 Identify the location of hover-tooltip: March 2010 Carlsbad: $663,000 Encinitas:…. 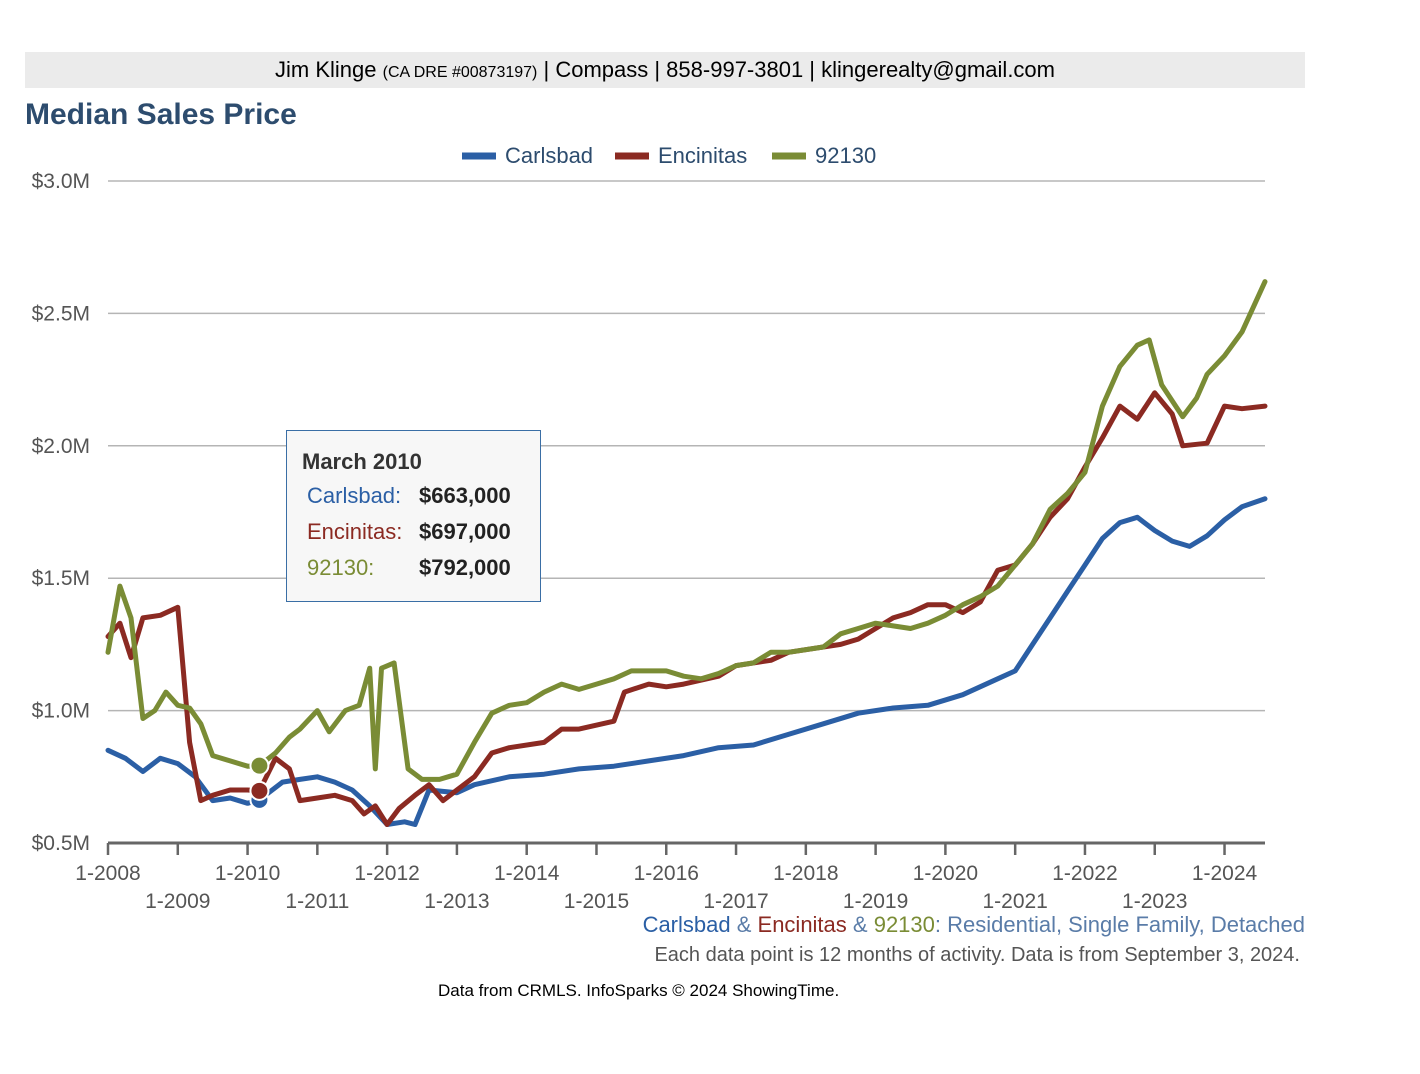
(413, 516).